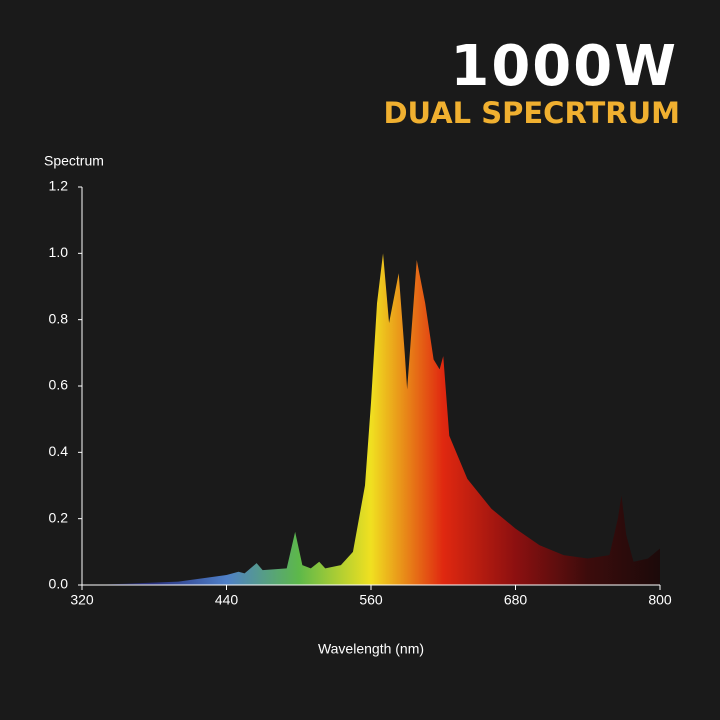 The image size is (720, 720). Describe the element at coordinates (371, 649) in the screenshot. I see `x-axis-label: Wavelength (nm)` at that location.